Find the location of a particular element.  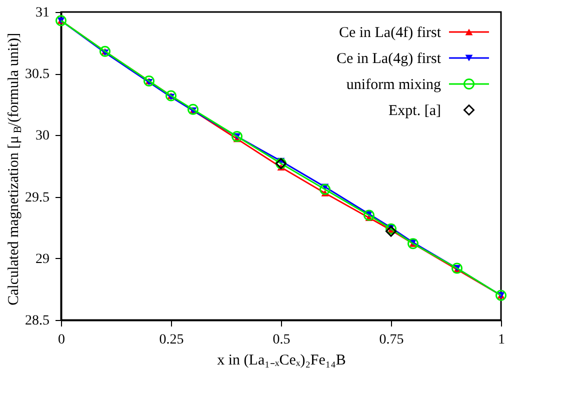

x-tick-label: 0.75 is located at coordinates (391, 340).